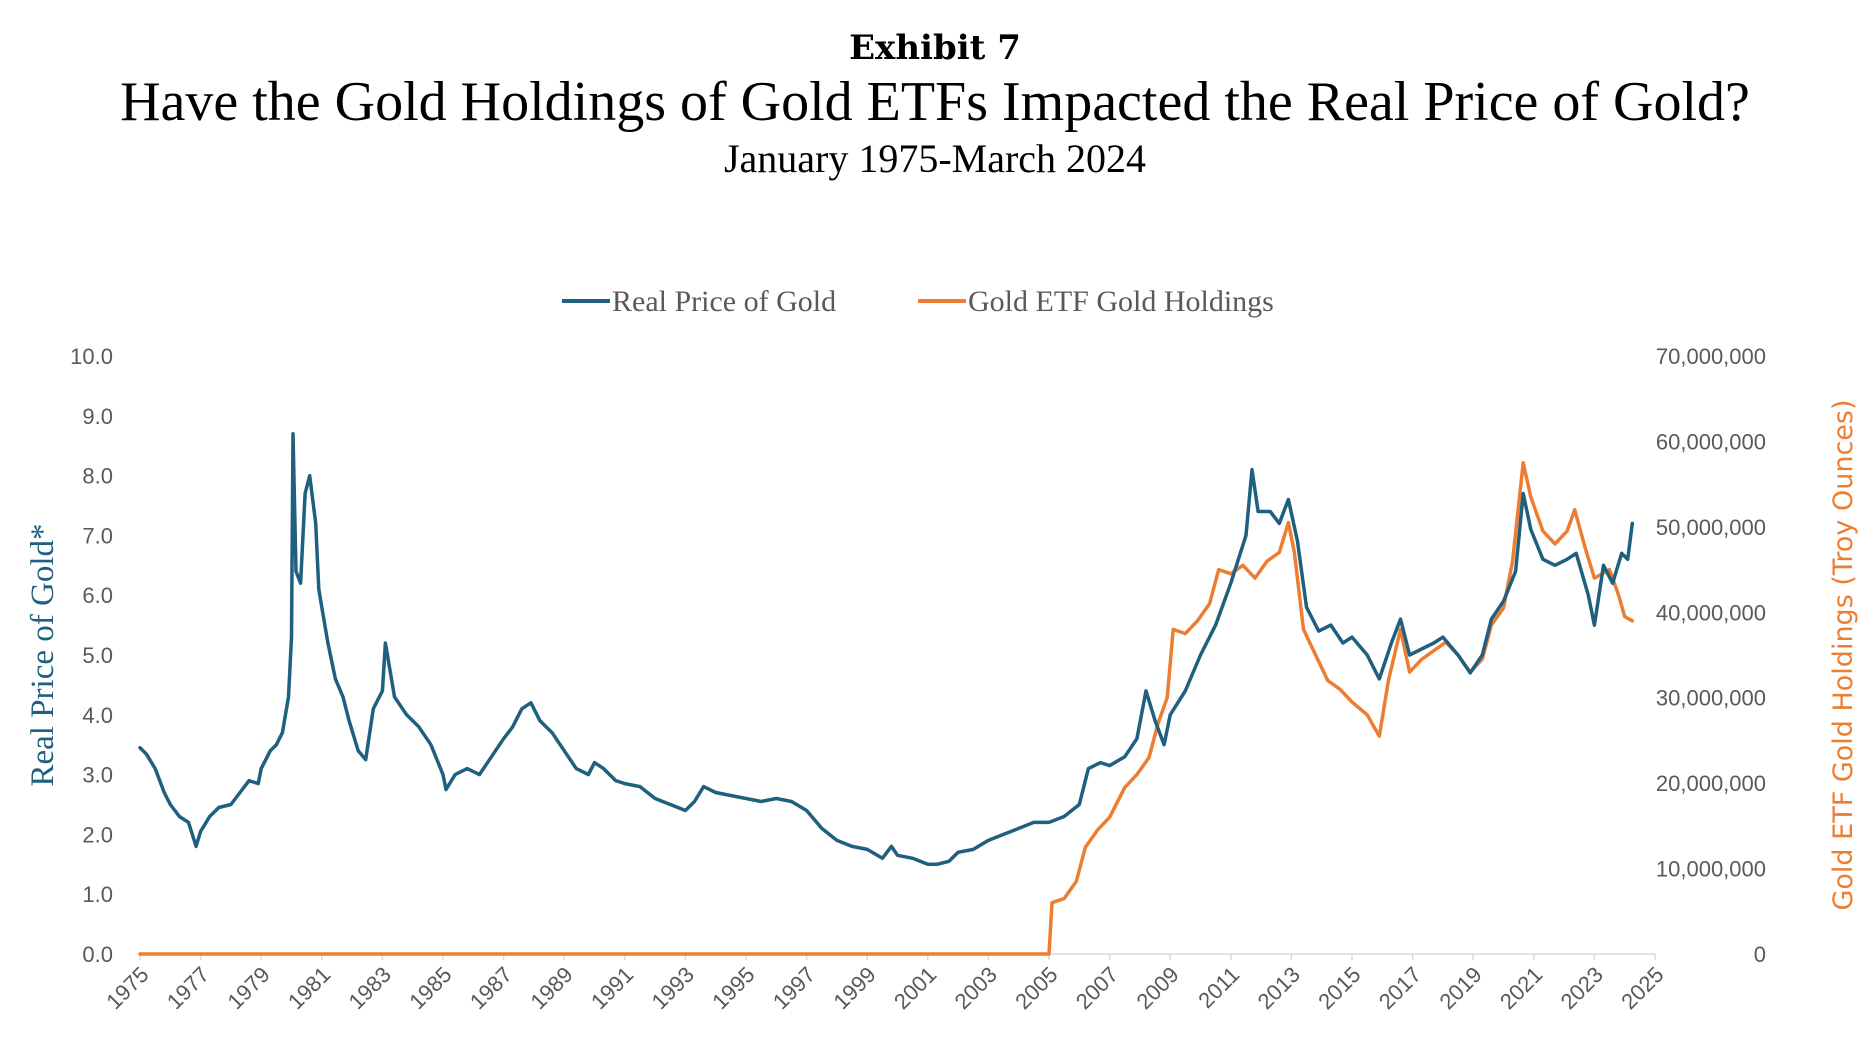  What do you see at coordinates (491, 988) in the screenshot?
I see `x-tick-label: 1987` at bounding box center [491, 988].